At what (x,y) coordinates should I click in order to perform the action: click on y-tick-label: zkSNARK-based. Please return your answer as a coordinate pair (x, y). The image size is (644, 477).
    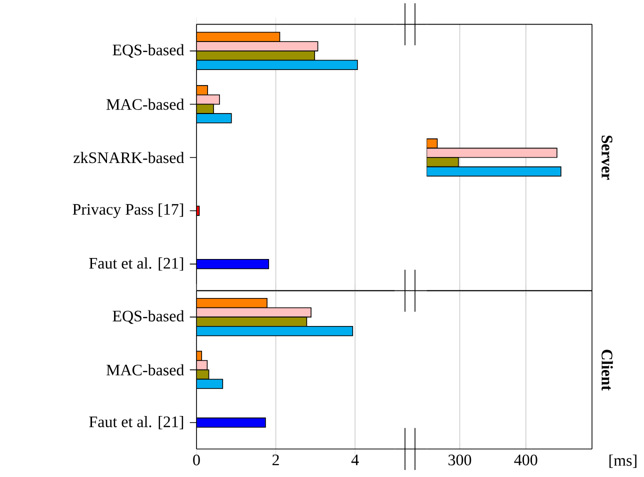
    Looking at the image, I should click on (129, 158).